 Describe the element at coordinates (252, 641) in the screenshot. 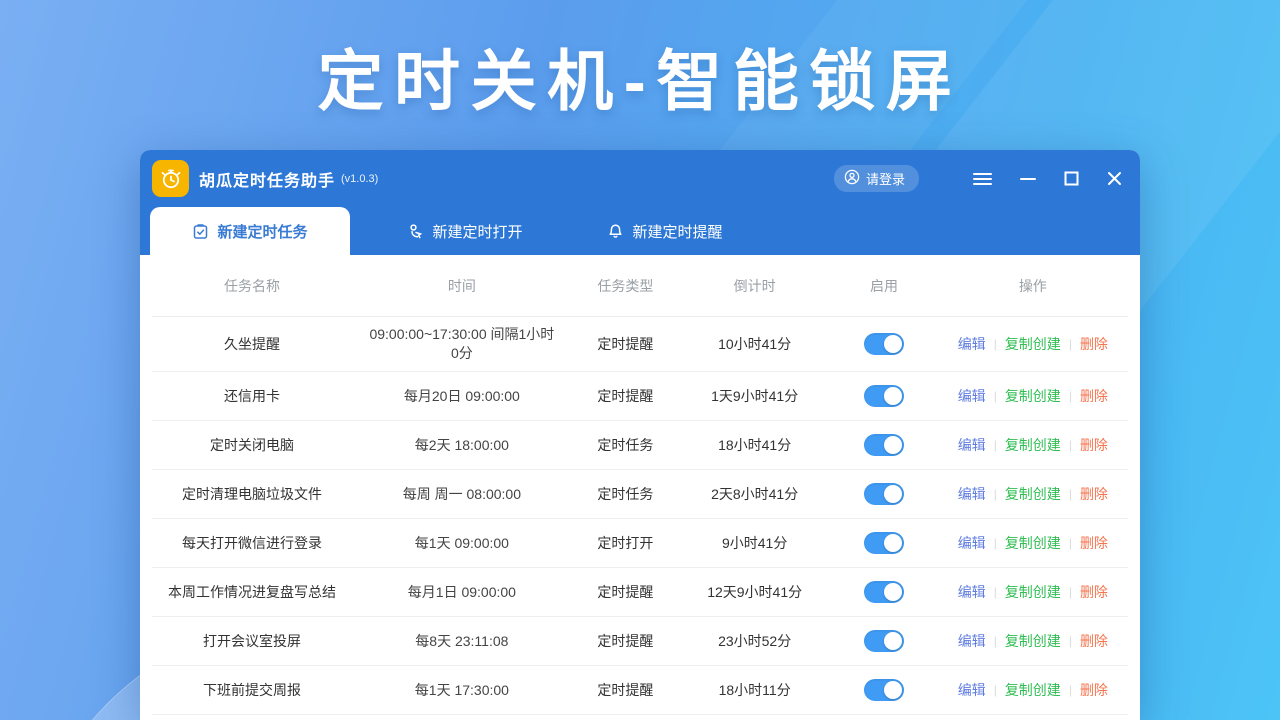

I see `cell-task-name: 打开会议室投屏` at that location.